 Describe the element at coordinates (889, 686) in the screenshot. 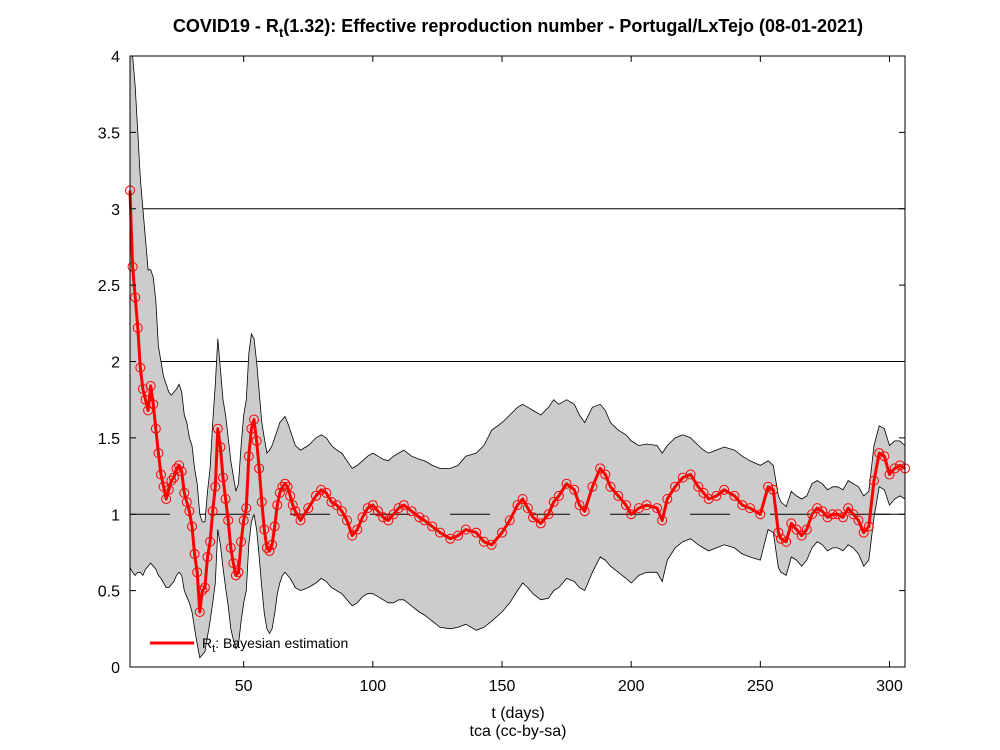

I see `x-tick-label: 300` at that location.